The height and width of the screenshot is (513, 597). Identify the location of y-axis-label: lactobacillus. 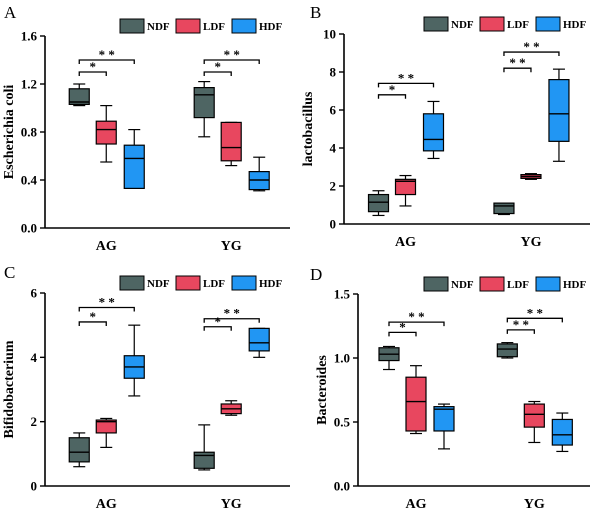
(308, 128).